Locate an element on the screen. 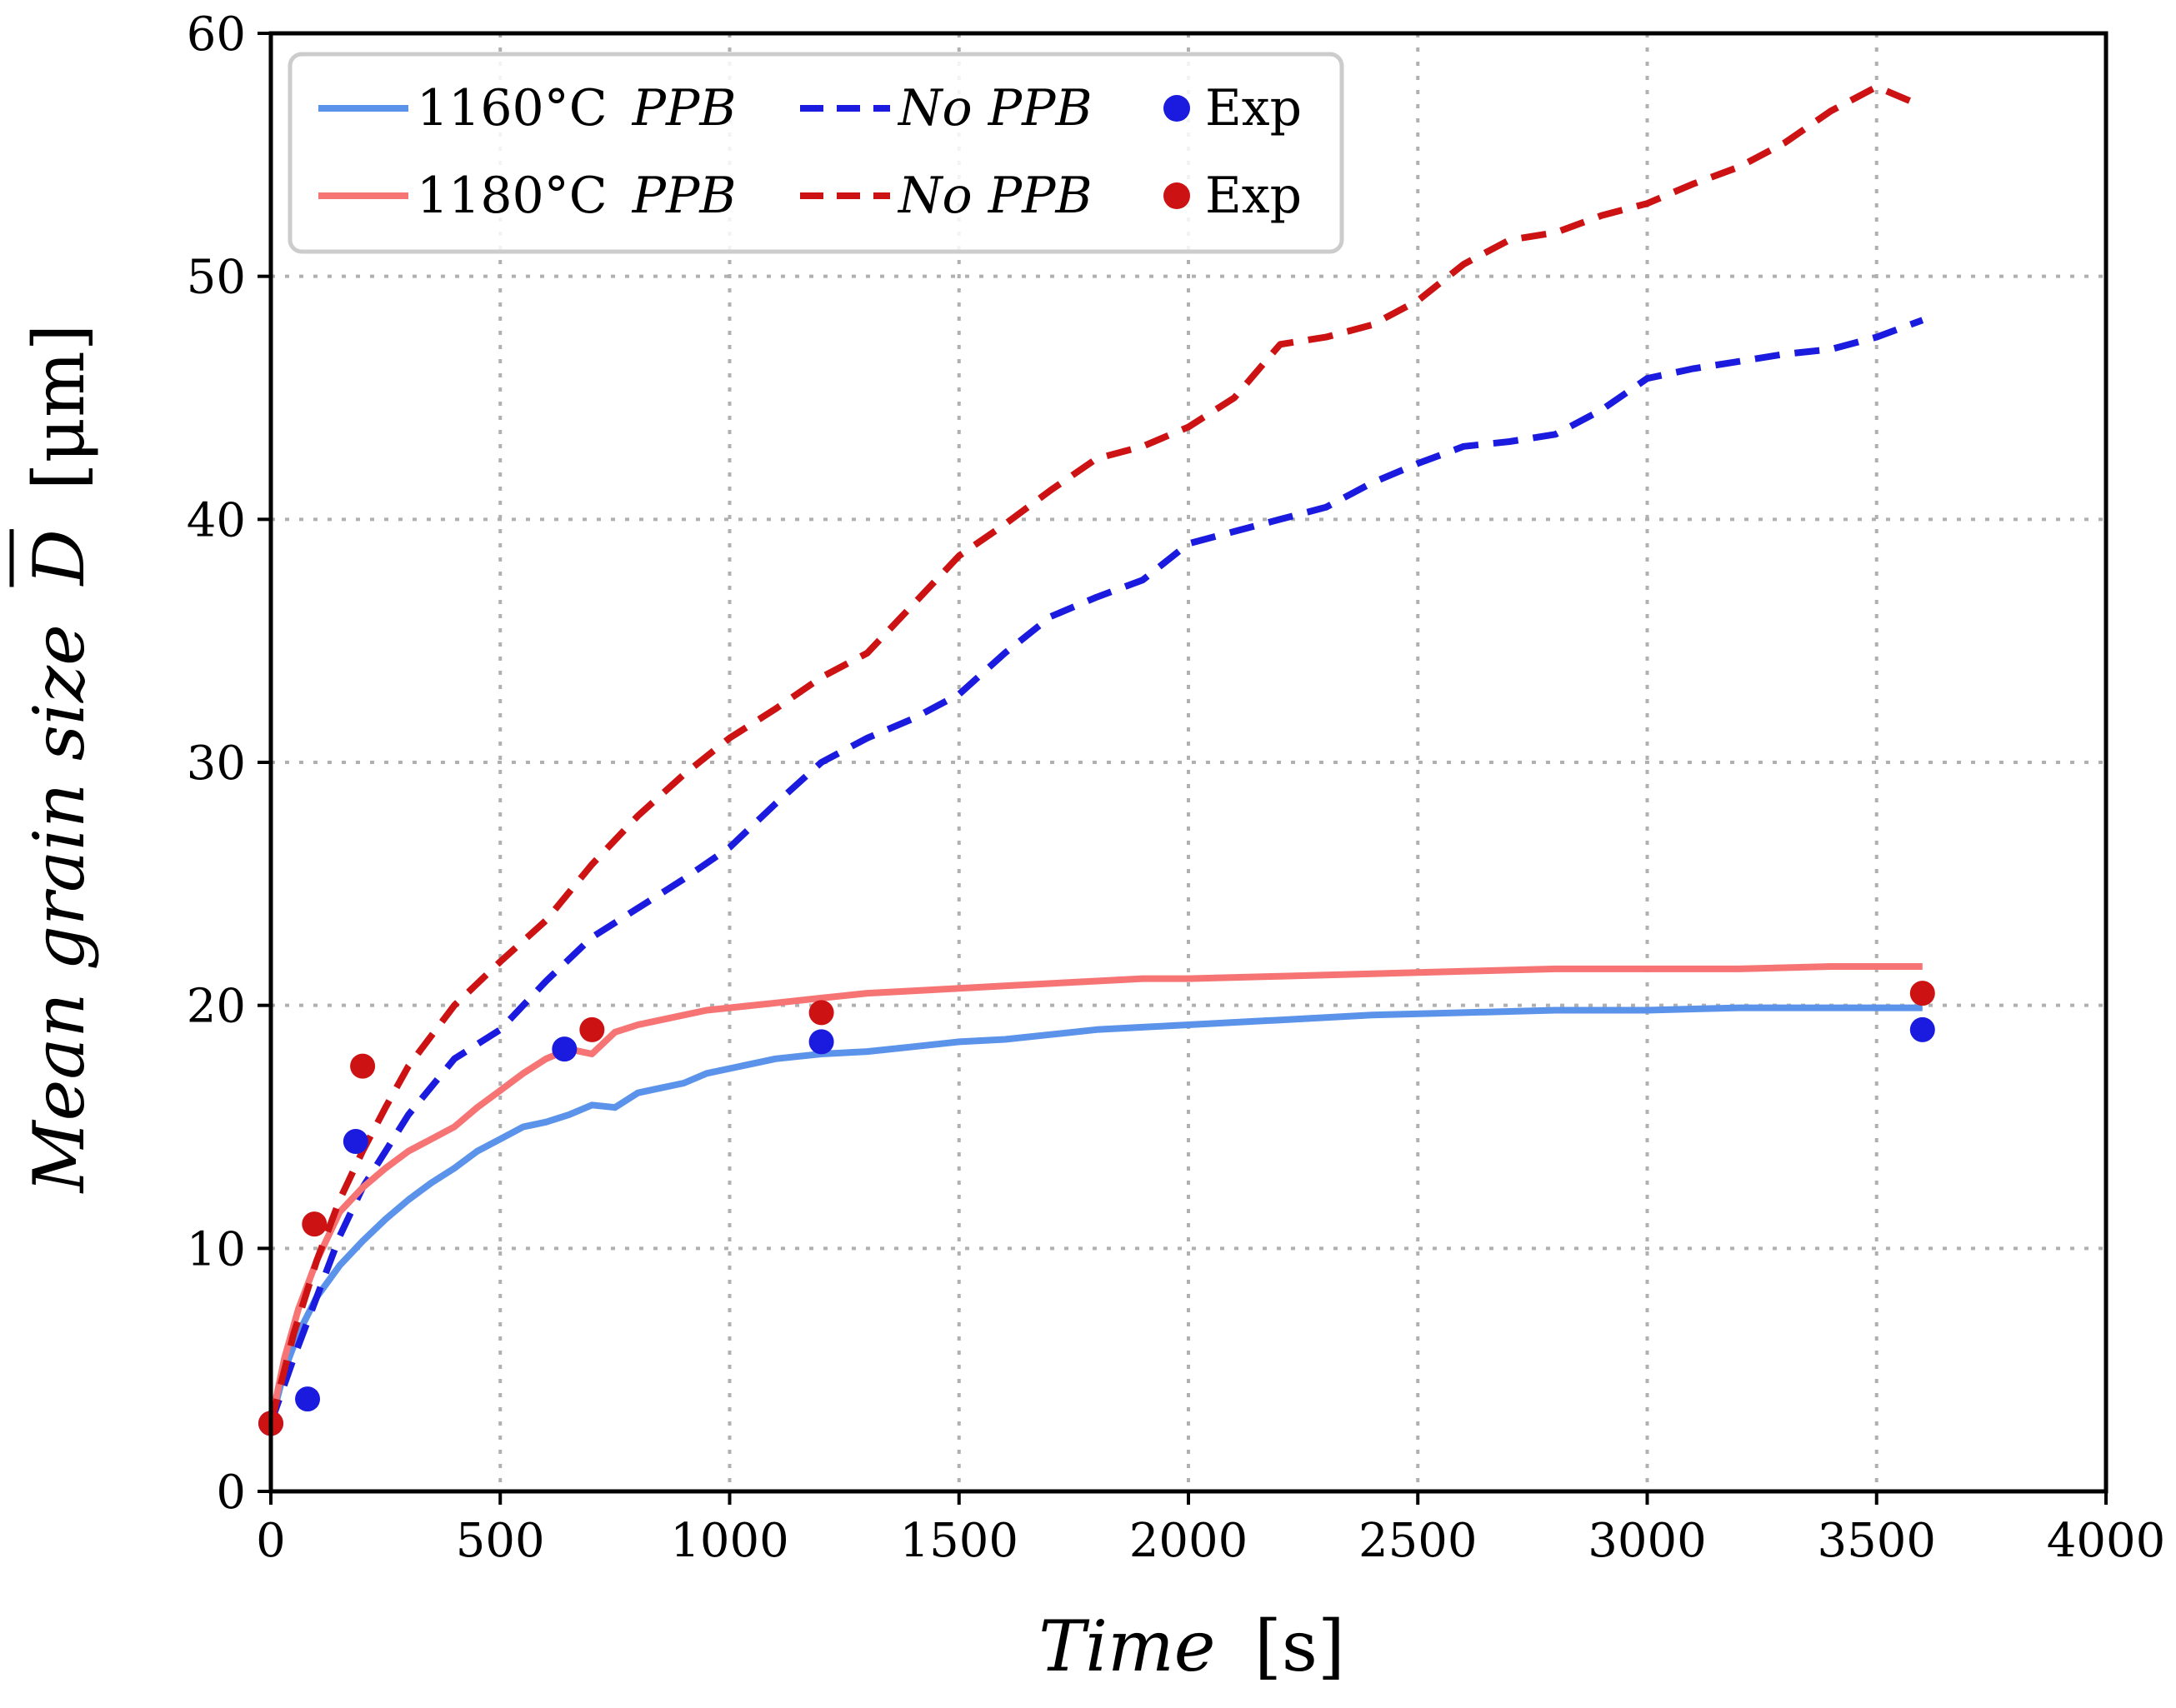 This screenshot has width=2176, height=1708. y-tick-label: 10 is located at coordinates (216, 1249).